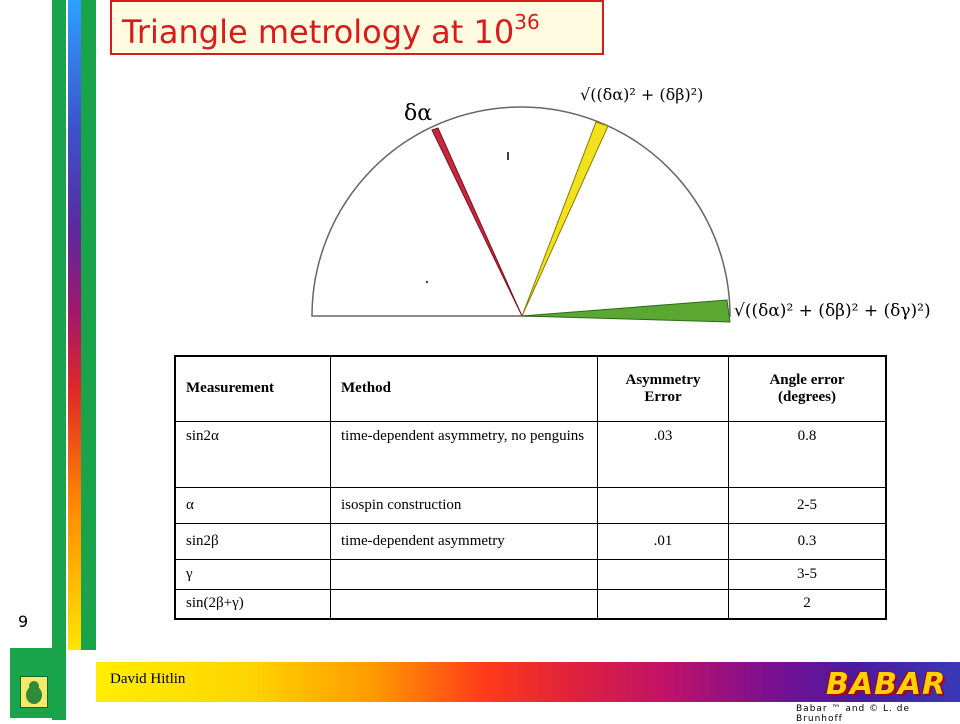  Describe the element at coordinates (464, 541) in the screenshot. I see `cell-method: time-dependent asymmetry` at that location.